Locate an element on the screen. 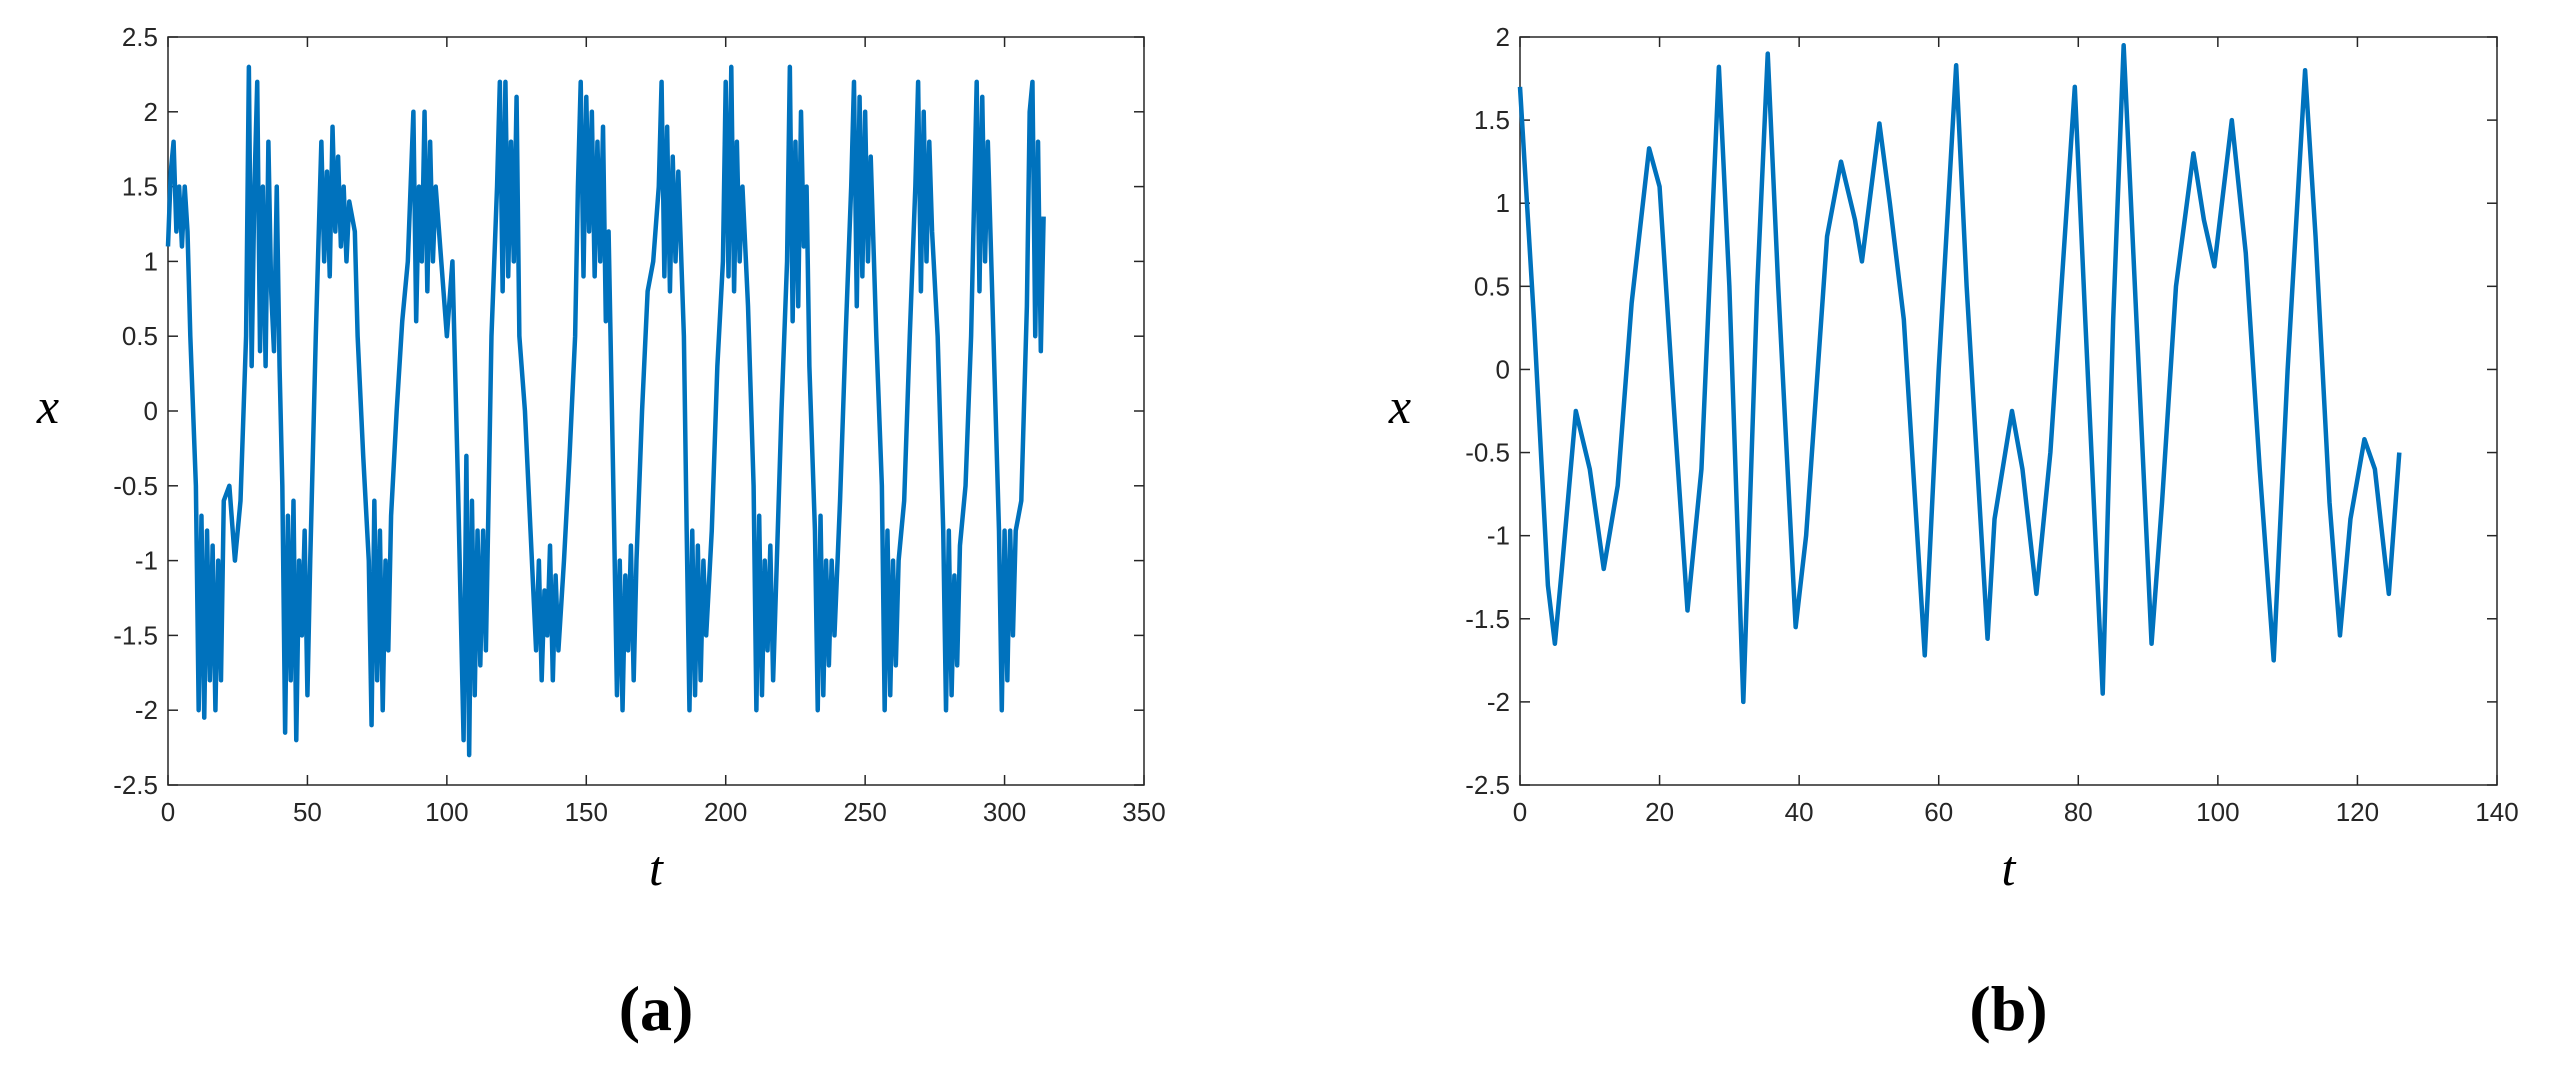 This screenshot has height=1080, width=2551. x-tick-label: 20 is located at coordinates (1659, 812).